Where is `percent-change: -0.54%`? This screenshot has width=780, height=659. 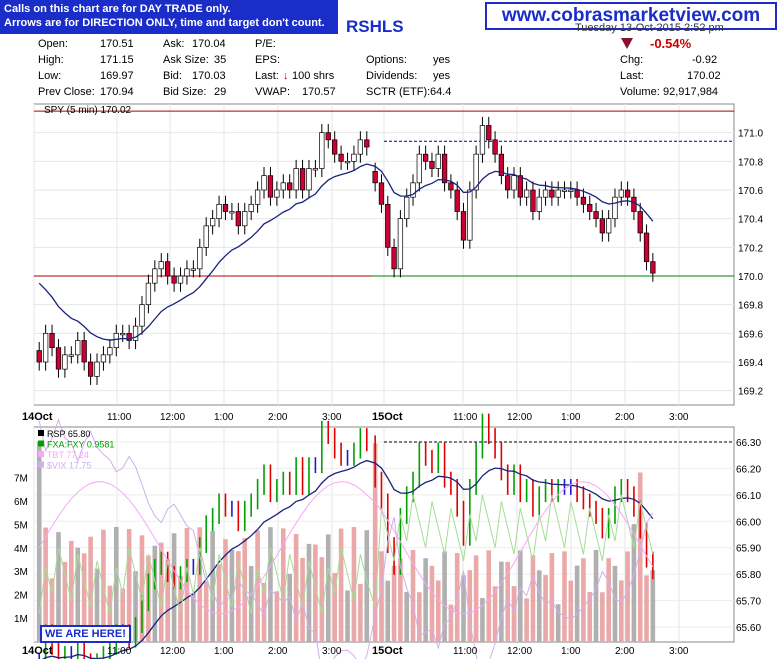
percent-change: -0.54% is located at coordinates (671, 43).